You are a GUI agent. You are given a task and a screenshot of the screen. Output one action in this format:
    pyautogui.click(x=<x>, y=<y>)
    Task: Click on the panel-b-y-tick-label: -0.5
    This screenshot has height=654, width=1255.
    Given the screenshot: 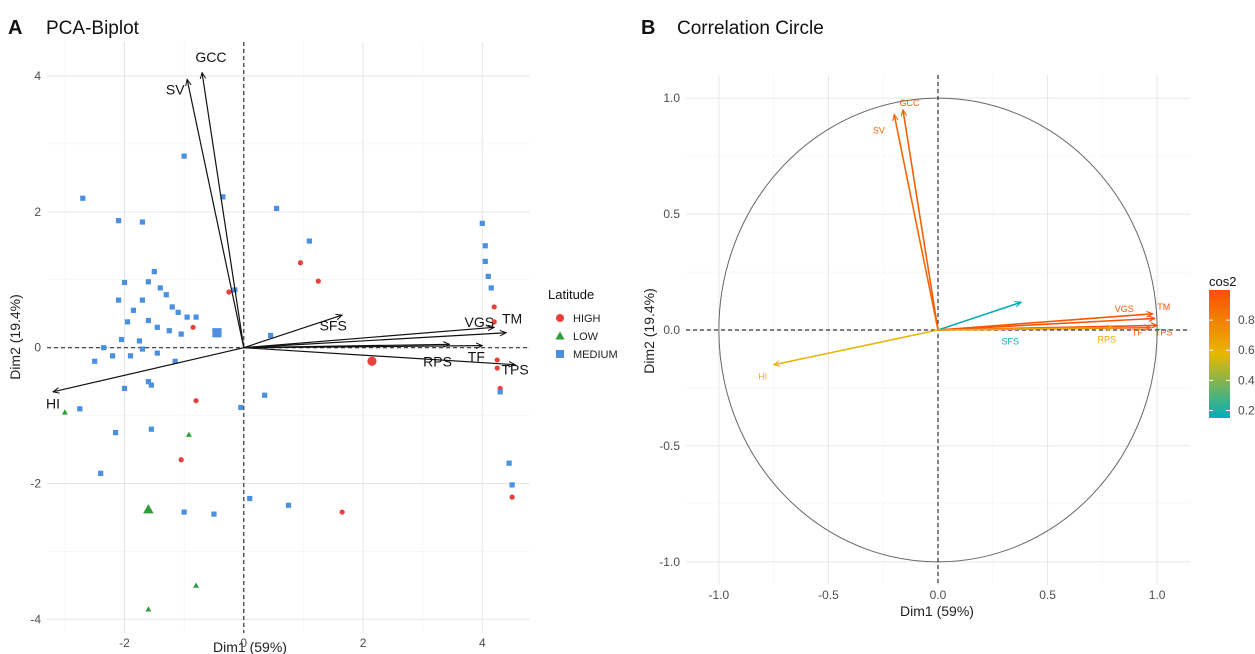 What is the action you would take?
    pyautogui.click(x=669, y=446)
    